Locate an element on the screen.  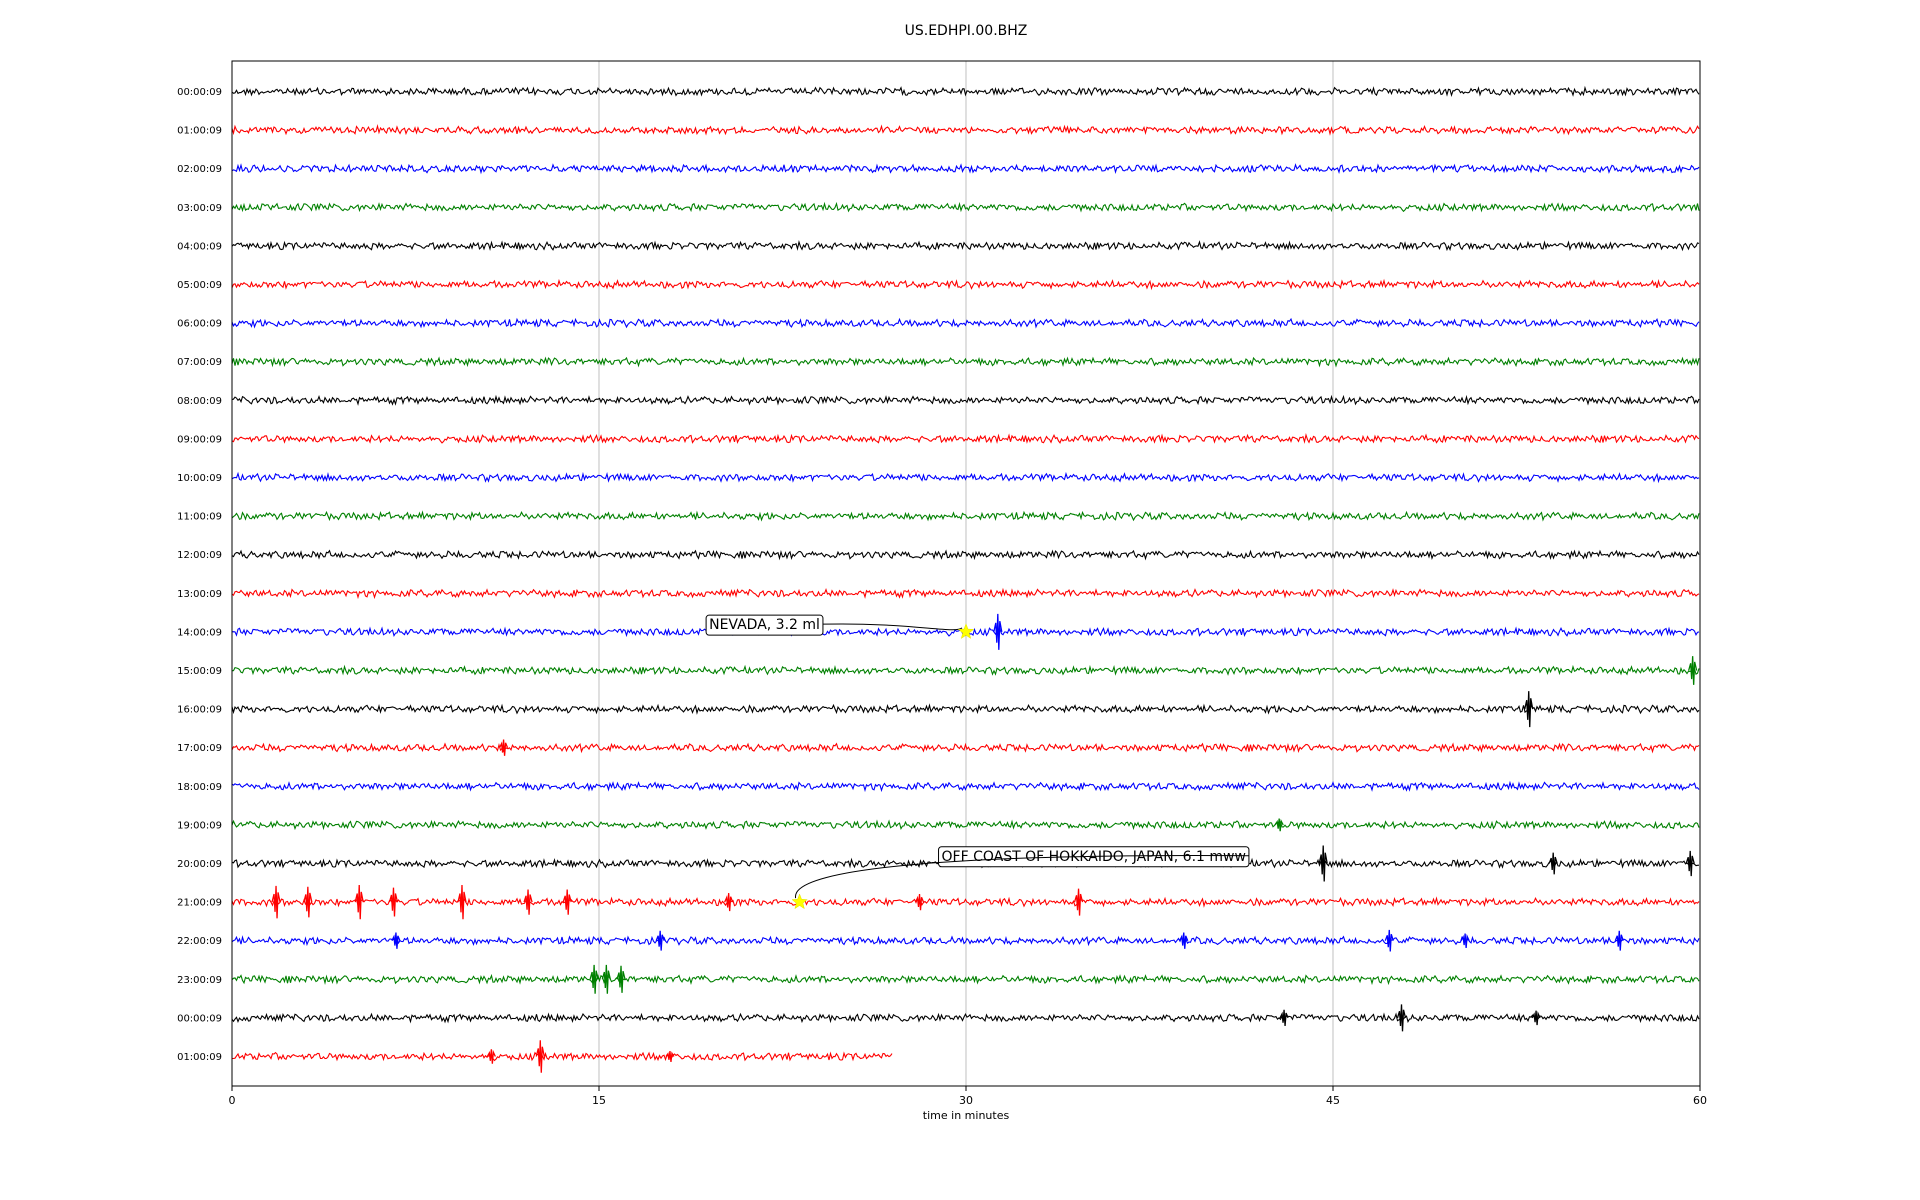
row-time-label: 22:00:09 is located at coordinates (199, 941).